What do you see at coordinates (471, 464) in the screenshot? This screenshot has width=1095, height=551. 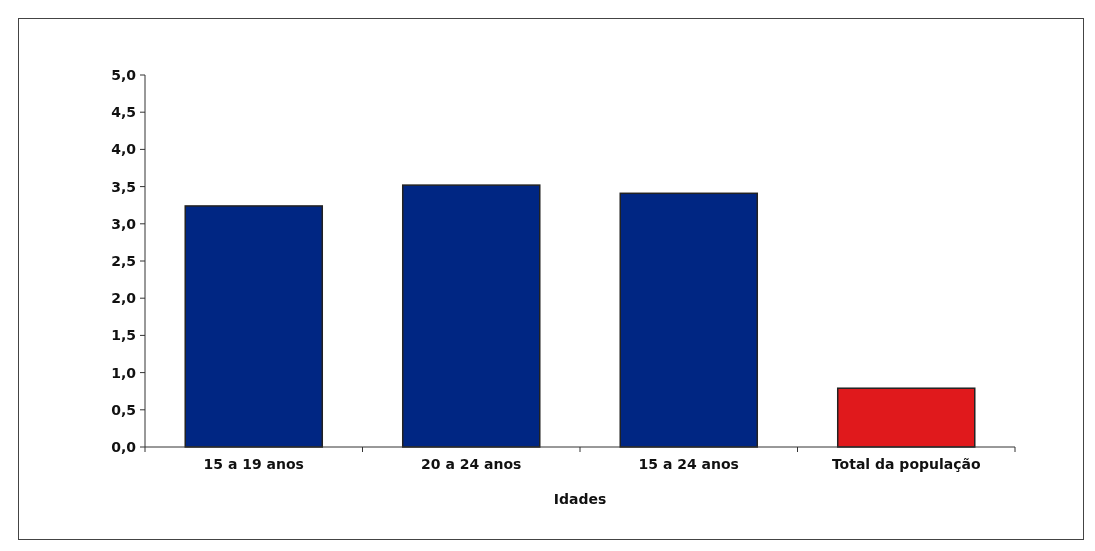 I see `x-tick-label: 20 a 24 anos` at bounding box center [471, 464].